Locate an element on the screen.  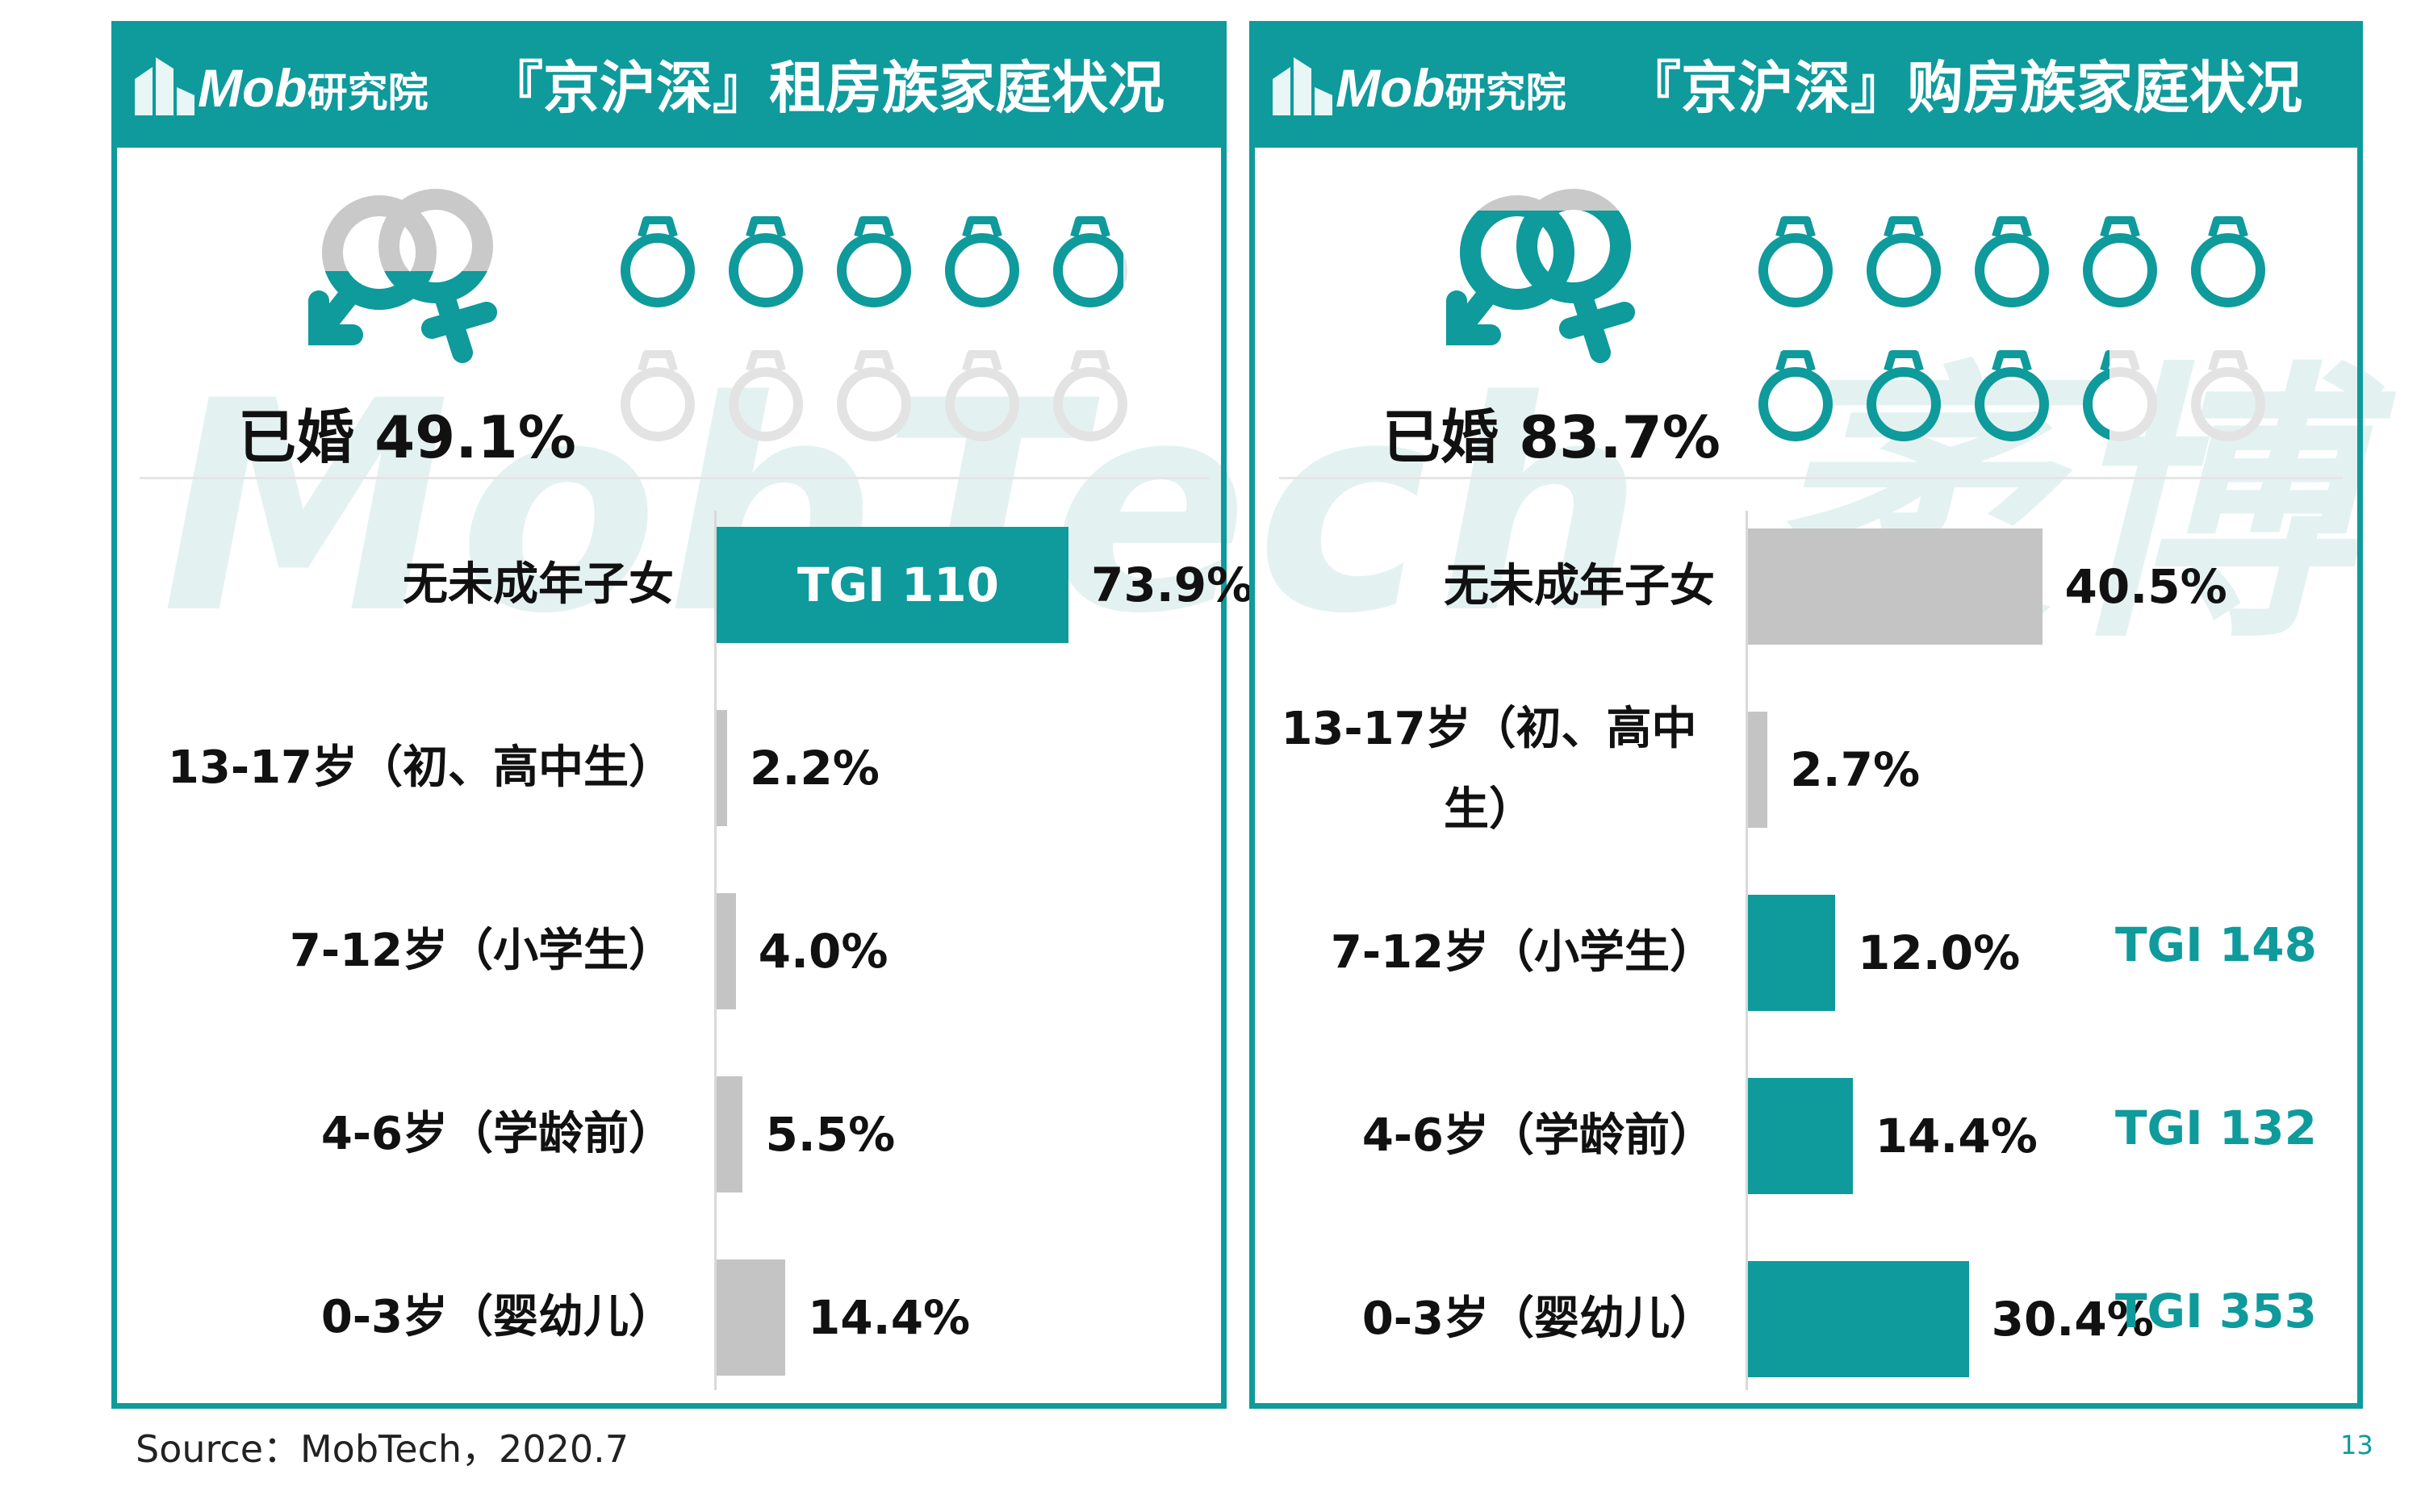
tgi-label: TGI 148 is located at coordinates (2215, 944).